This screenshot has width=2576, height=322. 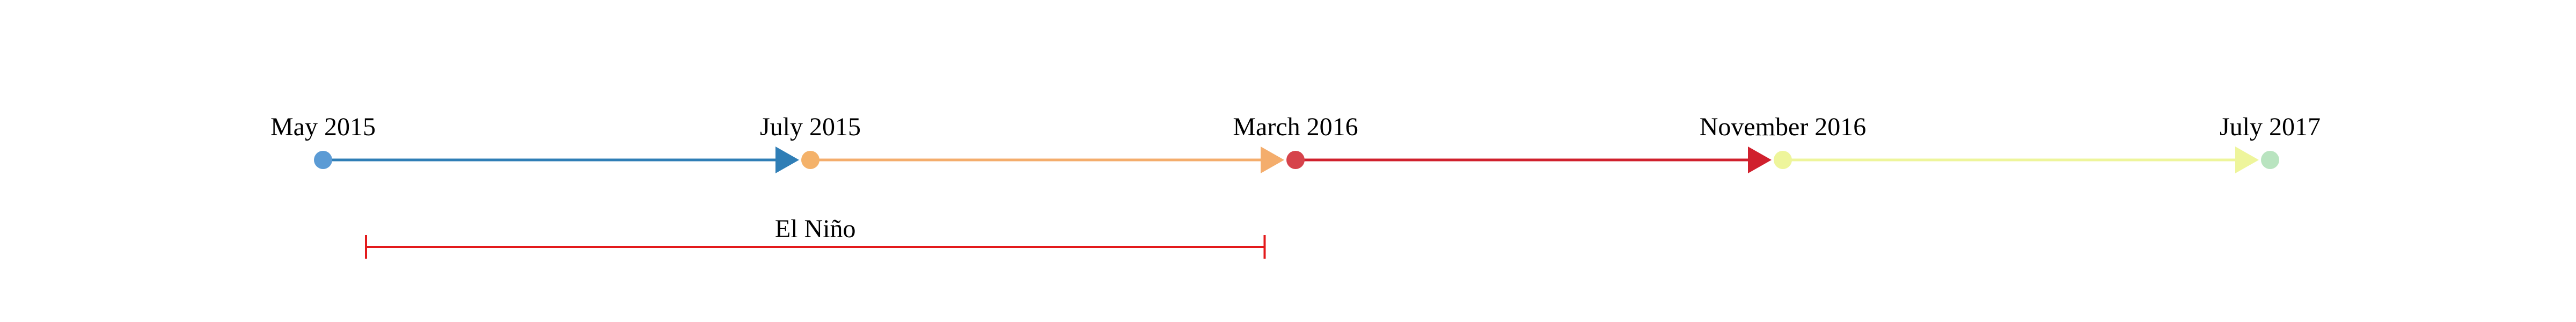 I want to click on timeline-periods: El Niño, so click(x=815, y=237).